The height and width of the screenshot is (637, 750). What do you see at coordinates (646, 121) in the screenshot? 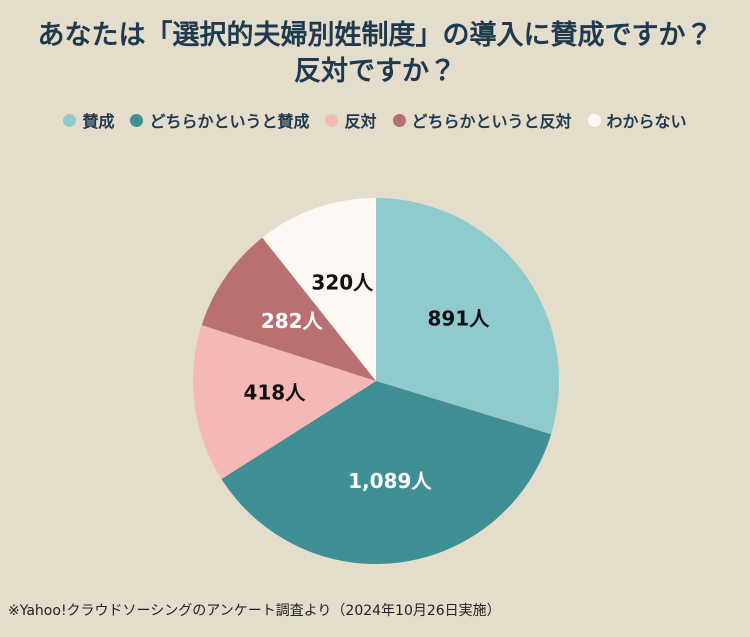
I see `legend-label: わからない` at bounding box center [646, 121].